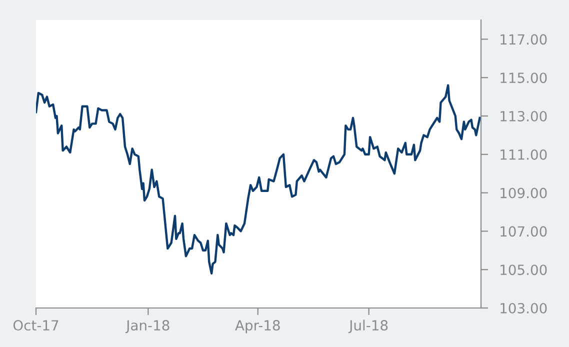  What do you see at coordinates (523, 154) in the screenshot?
I see `y-tick-label: 111.00` at bounding box center [523, 154].